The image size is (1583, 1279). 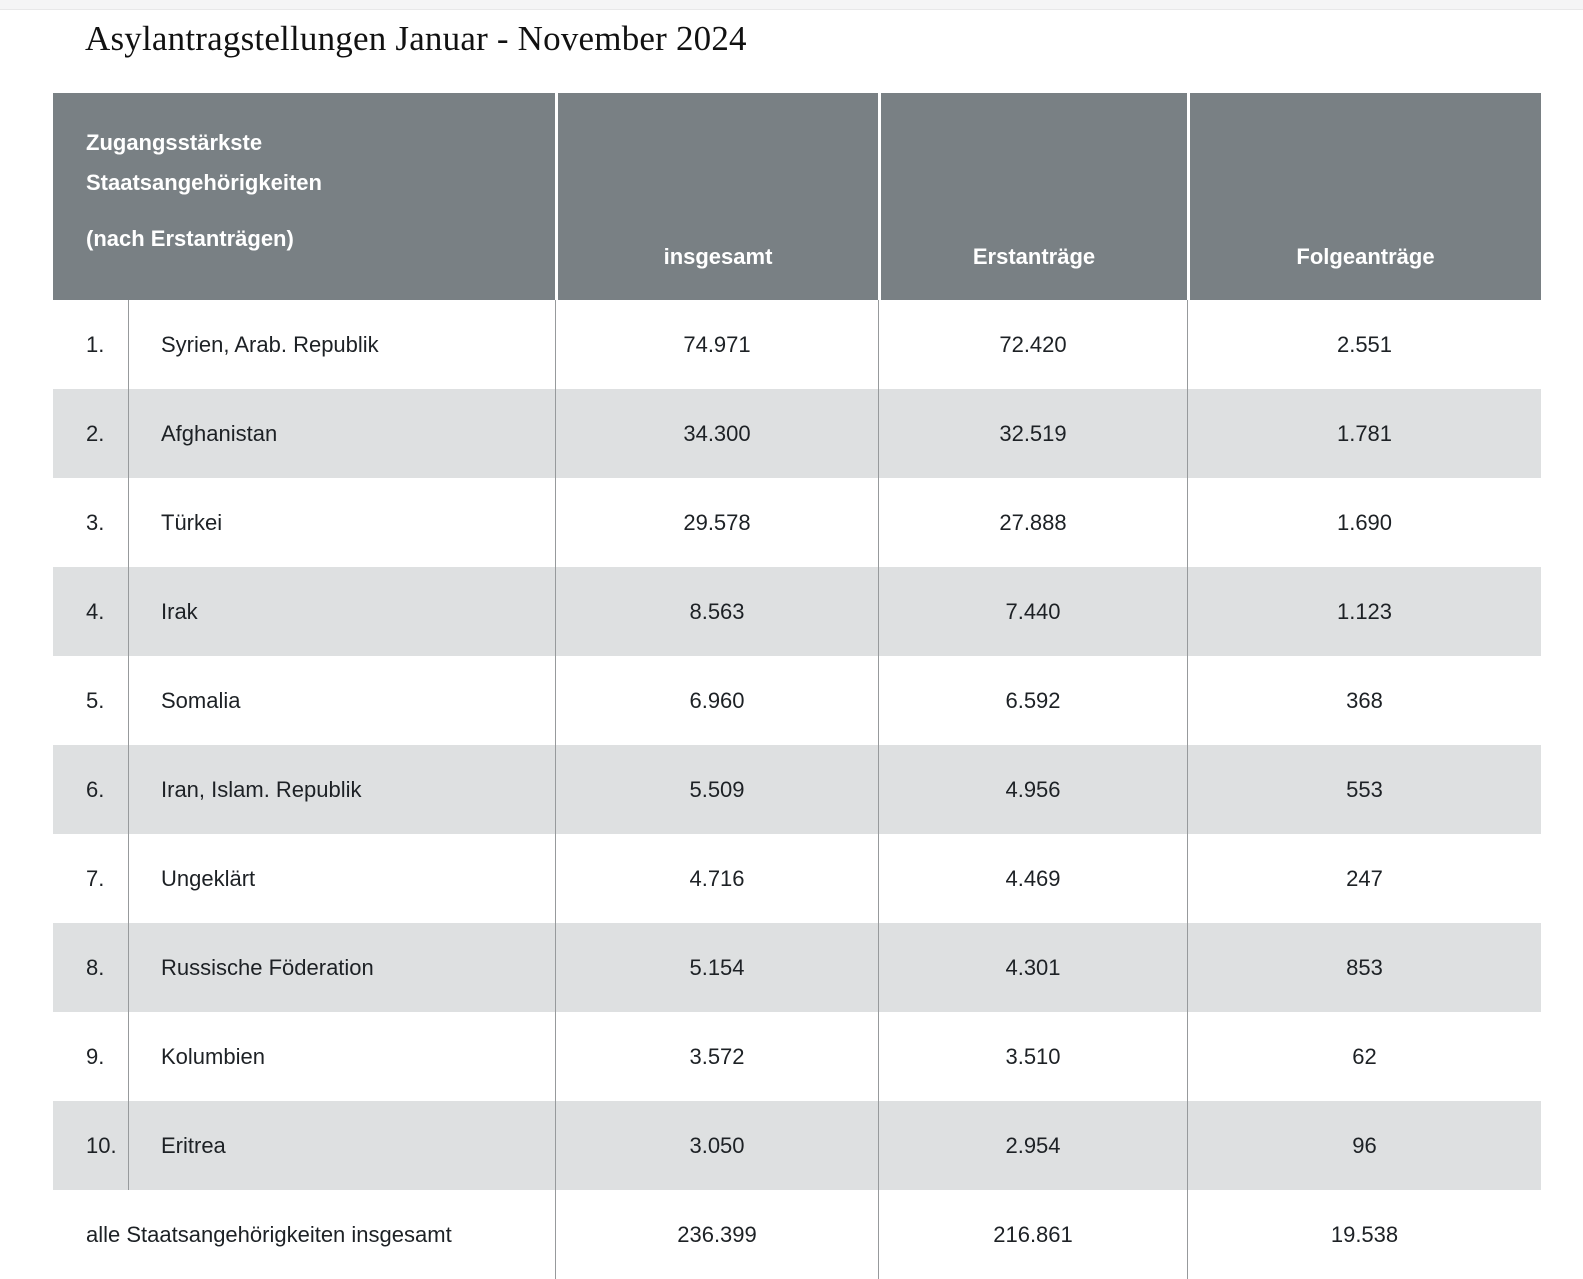 I want to click on column-header-erstantraege: Erstanträge, so click(x=1034, y=256).